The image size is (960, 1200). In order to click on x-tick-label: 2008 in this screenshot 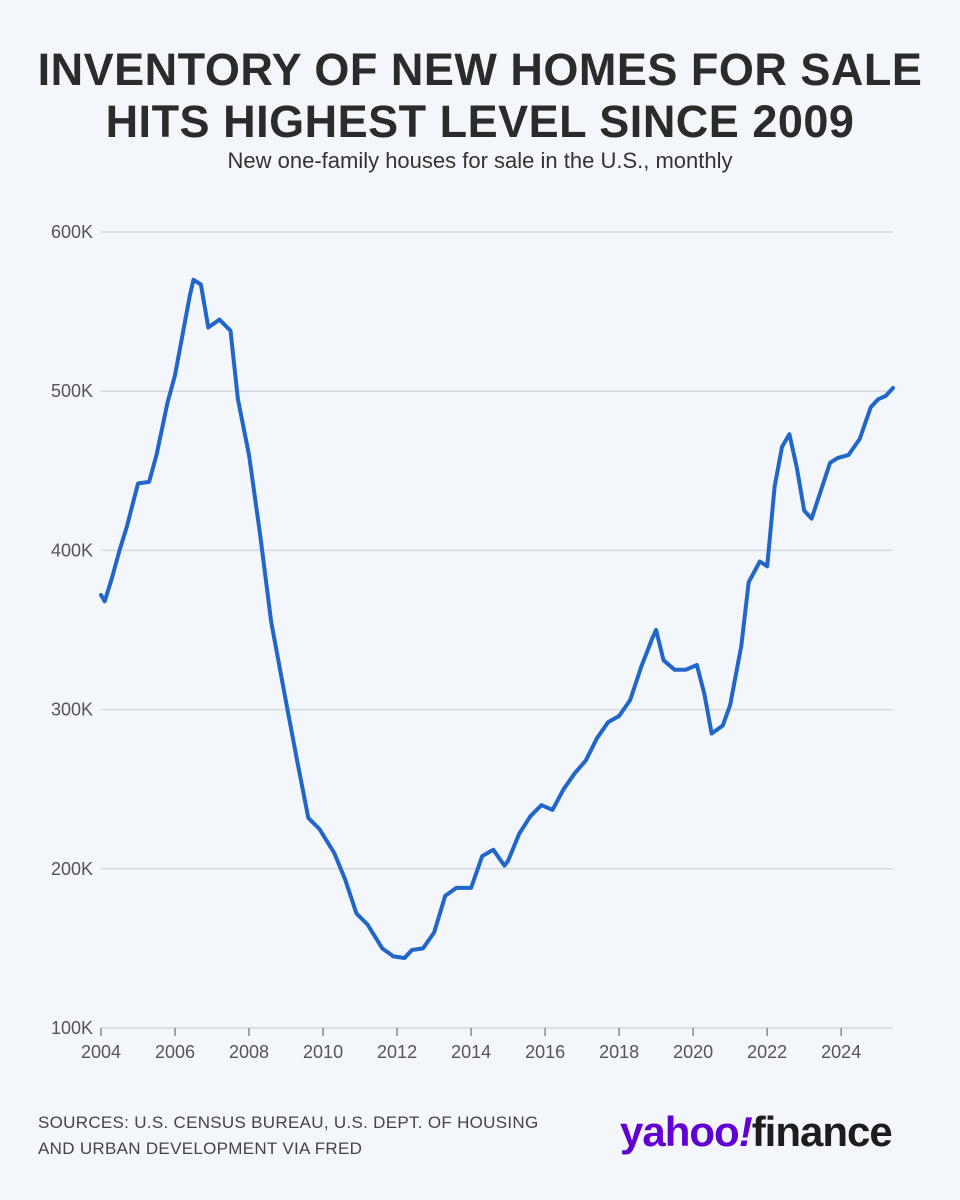, I will do `click(249, 1052)`.